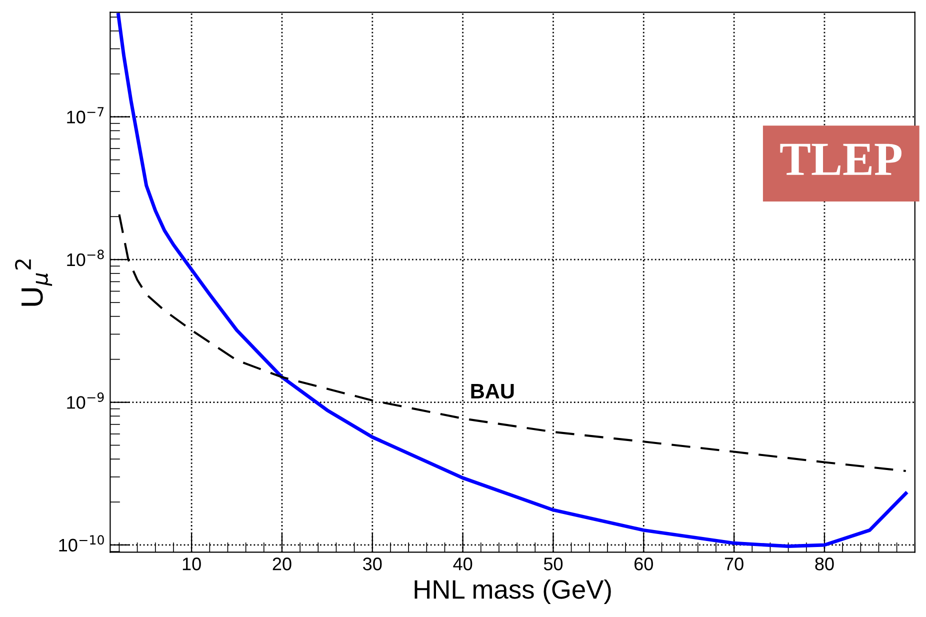 Image resolution: width=926 pixels, height=617 pixels. Describe the element at coordinates (553, 564) in the screenshot. I see `x-tick-label: 50` at that location.